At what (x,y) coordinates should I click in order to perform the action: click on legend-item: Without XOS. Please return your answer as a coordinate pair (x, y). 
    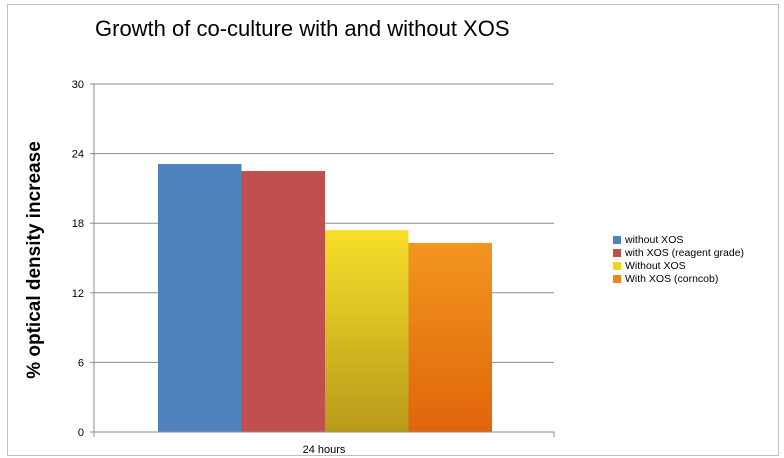
    Looking at the image, I should click on (678, 265).